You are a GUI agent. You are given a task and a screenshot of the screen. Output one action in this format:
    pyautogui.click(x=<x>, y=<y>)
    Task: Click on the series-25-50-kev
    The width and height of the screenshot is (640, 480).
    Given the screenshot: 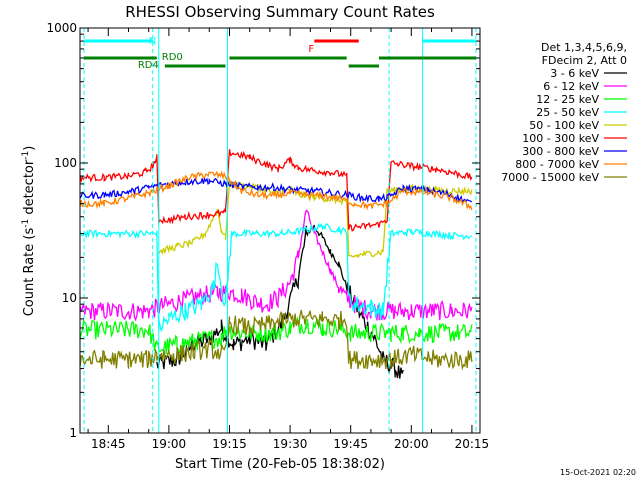 What is the action you would take?
    pyautogui.click(x=276, y=277)
    